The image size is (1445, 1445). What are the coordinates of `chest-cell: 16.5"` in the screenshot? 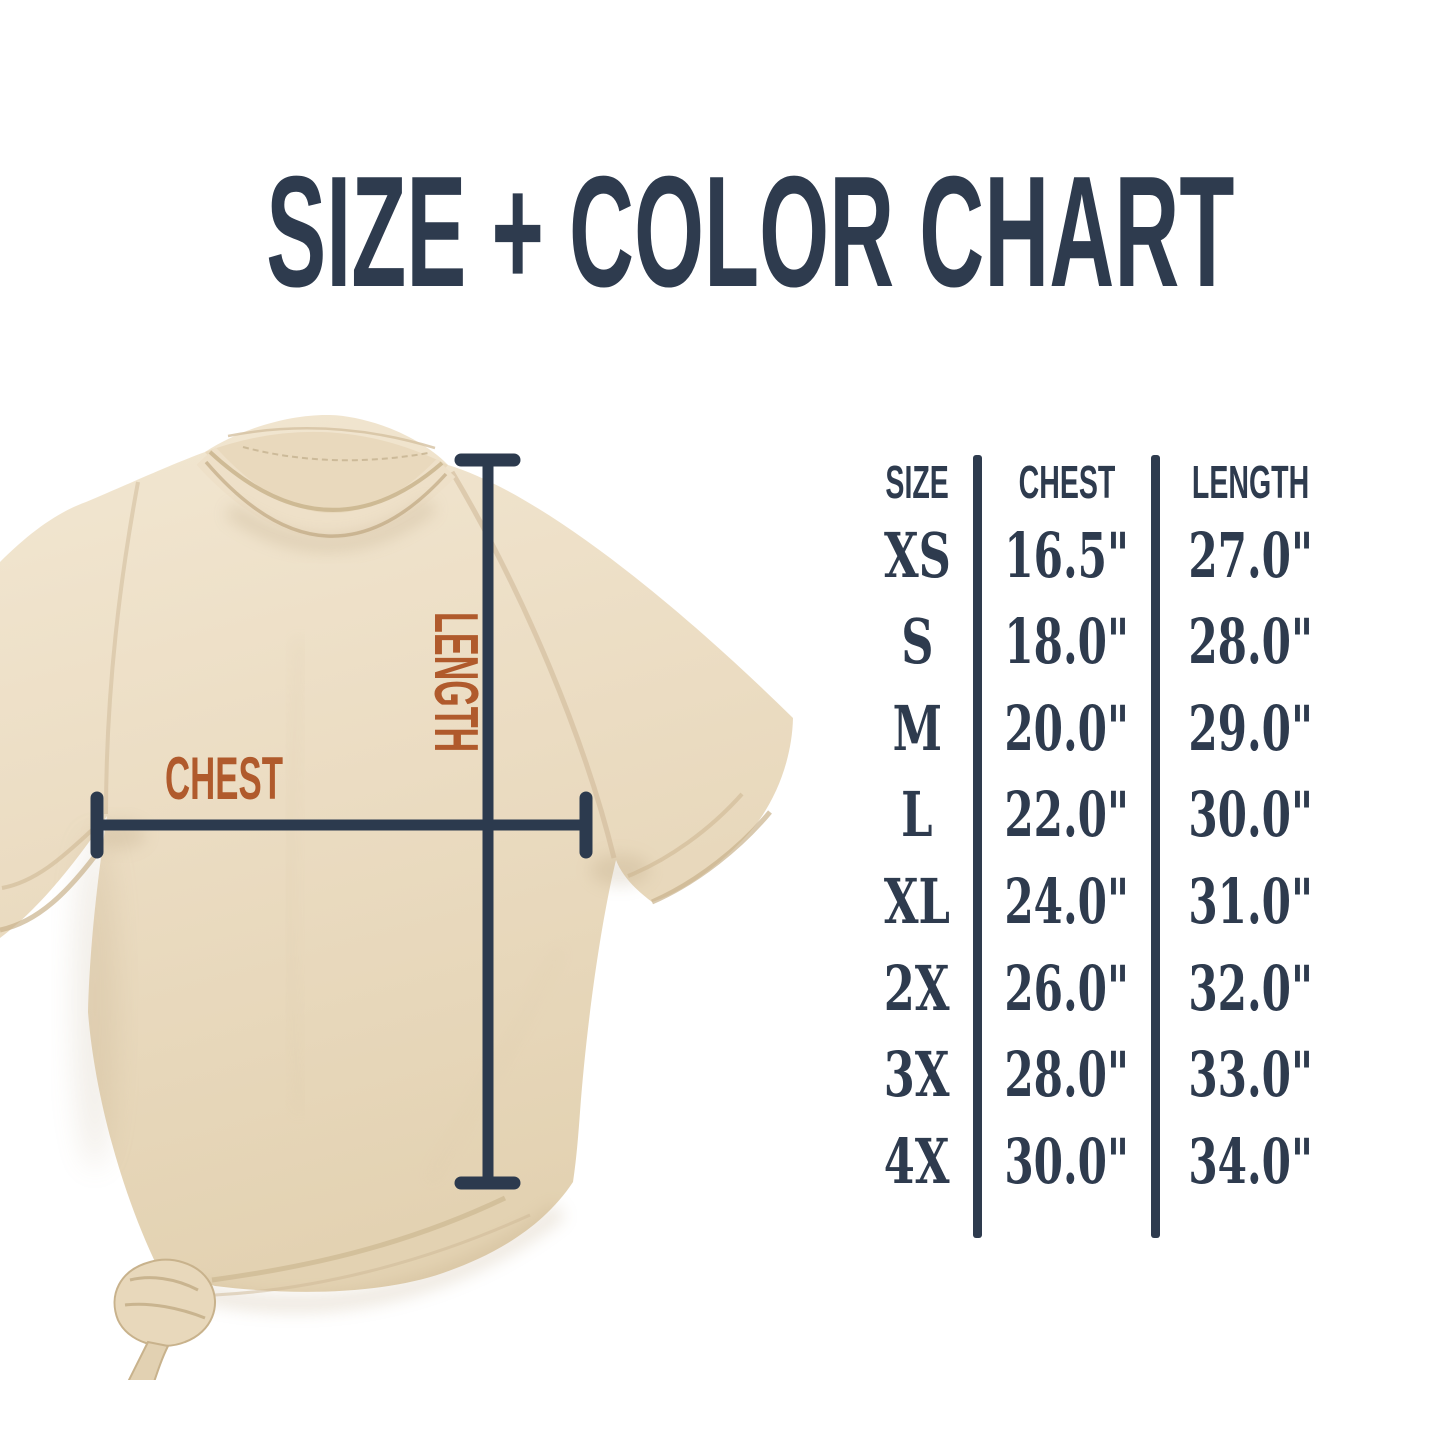 It's located at (1067, 555).